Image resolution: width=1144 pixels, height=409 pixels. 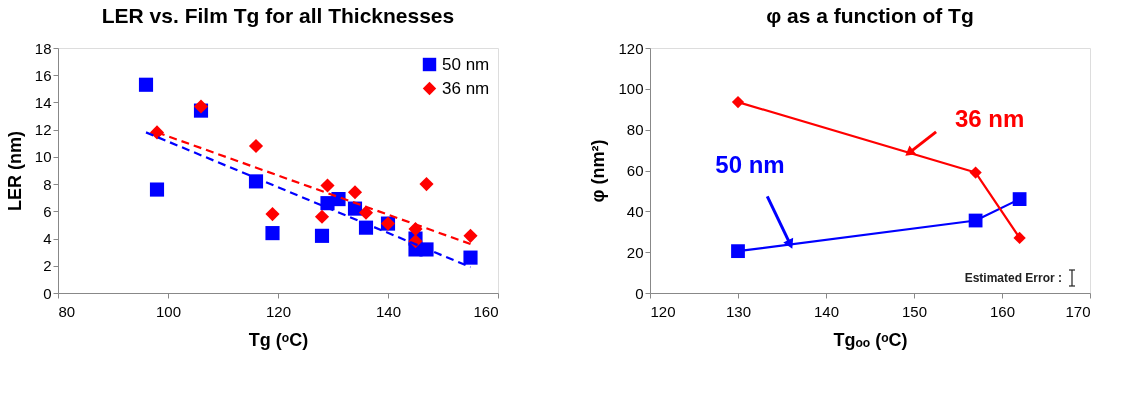 I want to click on legend-label: 50 nm, so click(x=466, y=64).